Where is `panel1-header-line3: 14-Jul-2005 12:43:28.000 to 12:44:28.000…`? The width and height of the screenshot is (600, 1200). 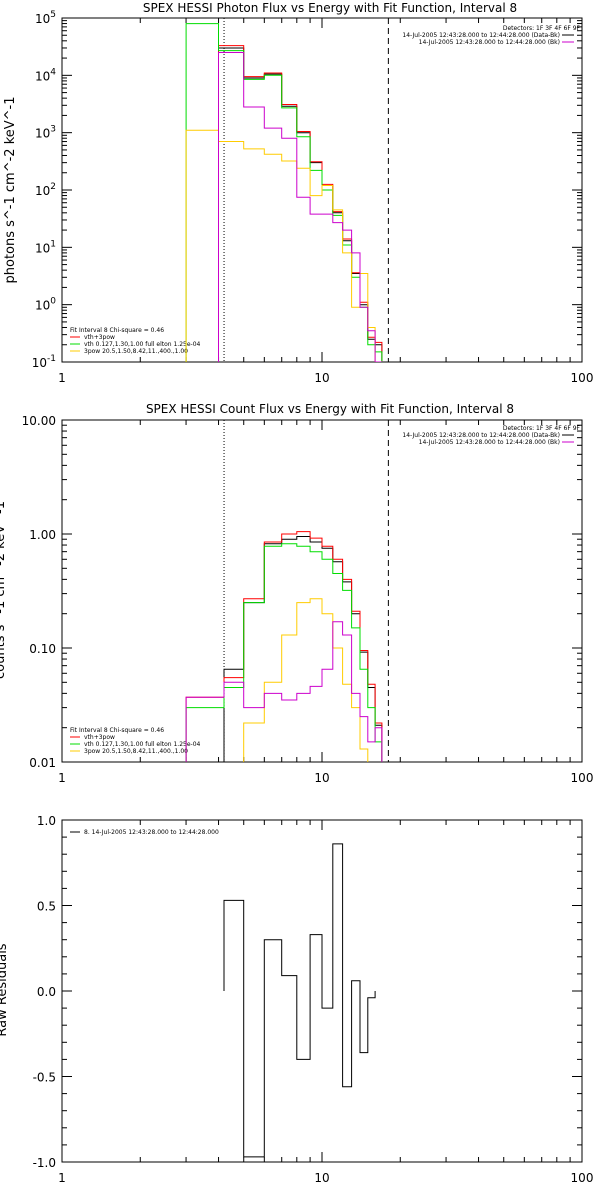 panel1-header-line3: 14-Jul-2005 12:43:28.000 to 12:44:28.000… is located at coordinates (489, 42).